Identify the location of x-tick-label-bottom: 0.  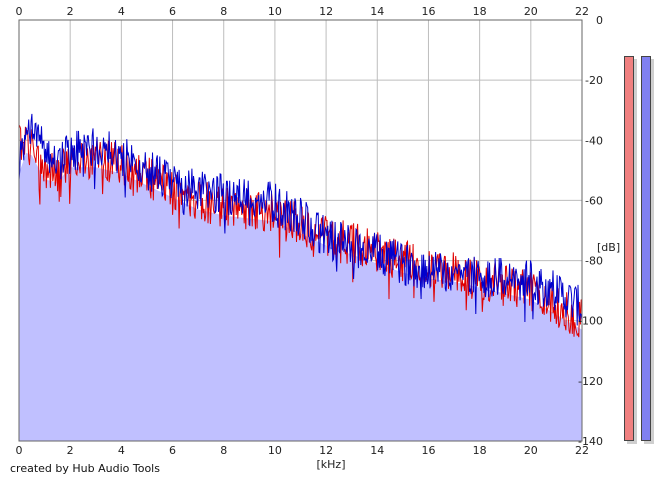
(19, 450).